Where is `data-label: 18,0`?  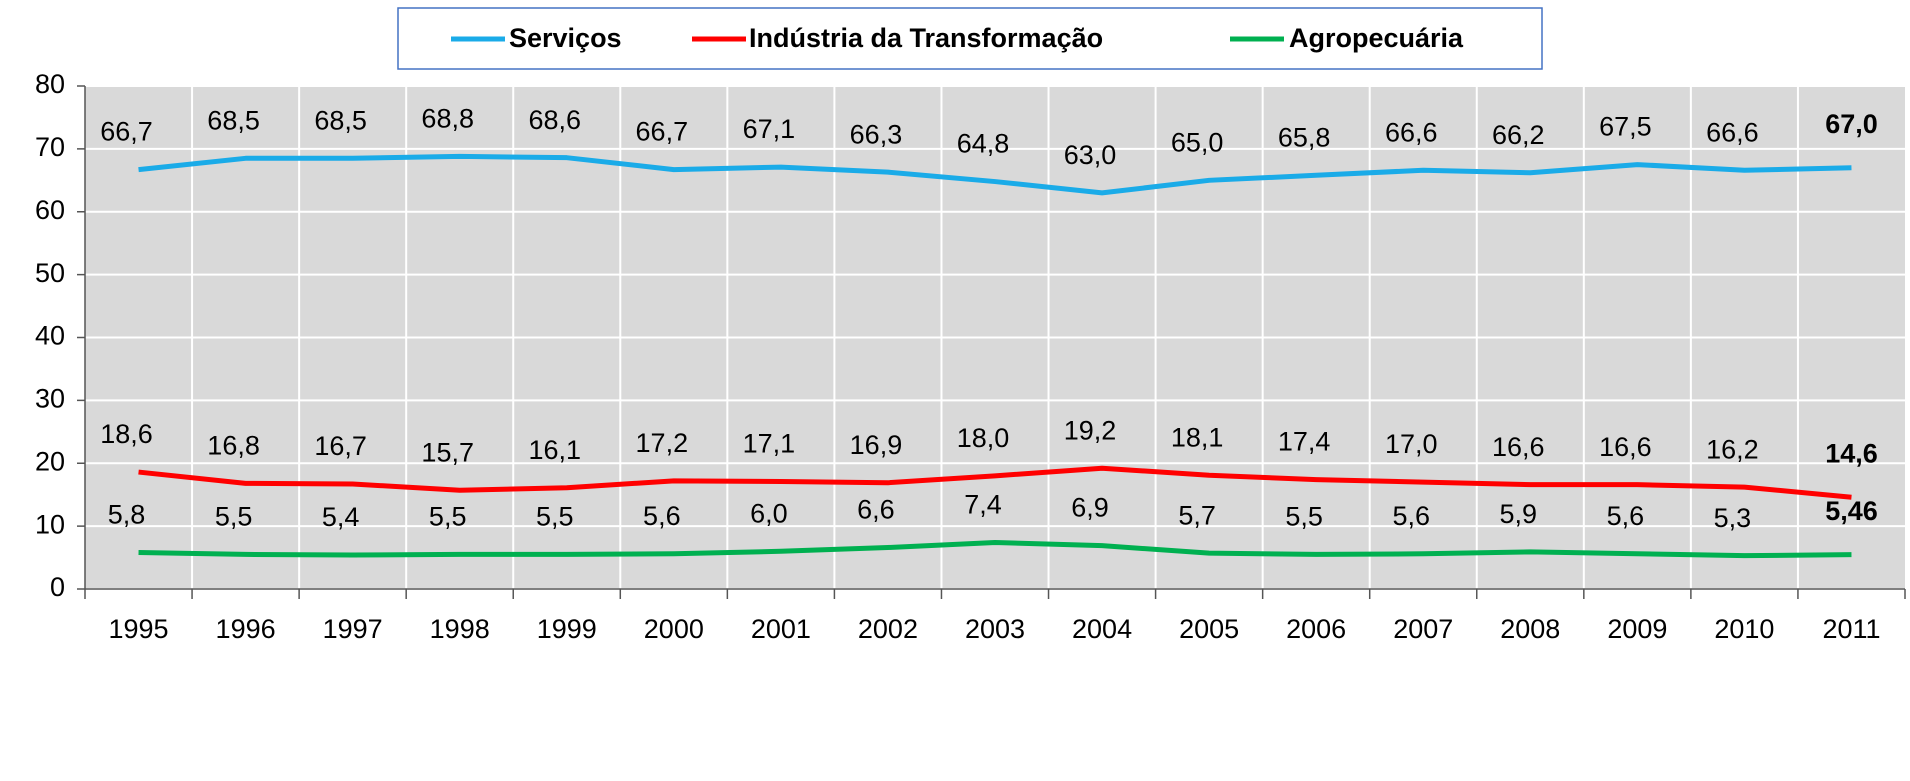
data-label: 18,0 is located at coordinates (983, 438).